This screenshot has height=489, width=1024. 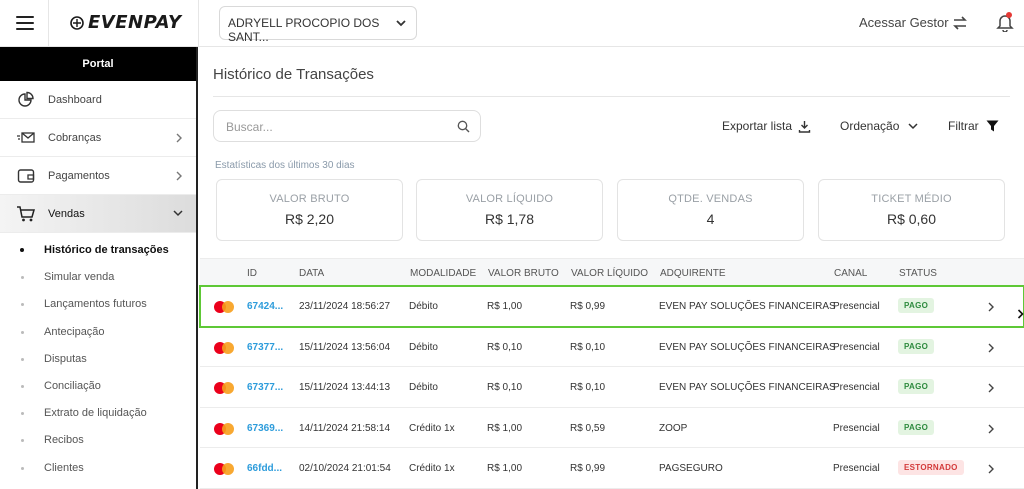 I want to click on submenu-label: Extrato de liquidação, so click(x=95, y=413).